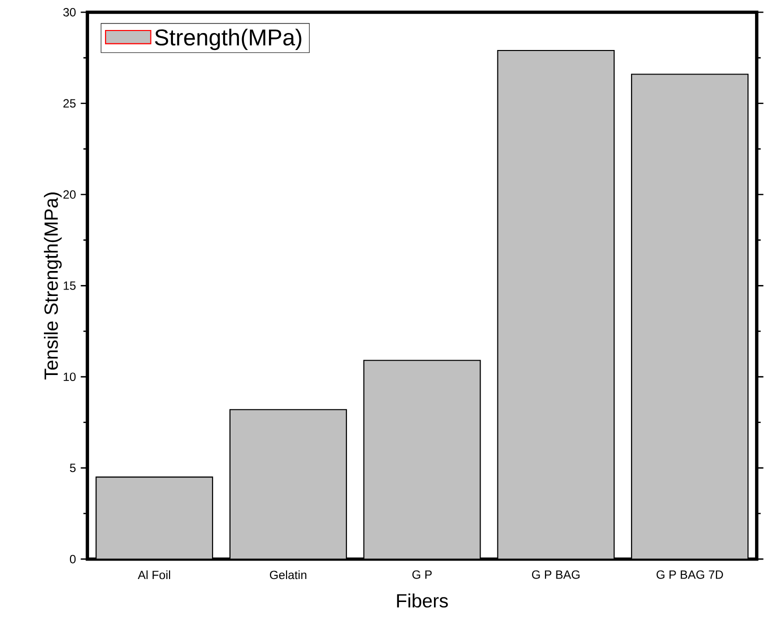  Describe the element at coordinates (154, 575) in the screenshot. I see `x-tick-label: Al Foil` at that location.